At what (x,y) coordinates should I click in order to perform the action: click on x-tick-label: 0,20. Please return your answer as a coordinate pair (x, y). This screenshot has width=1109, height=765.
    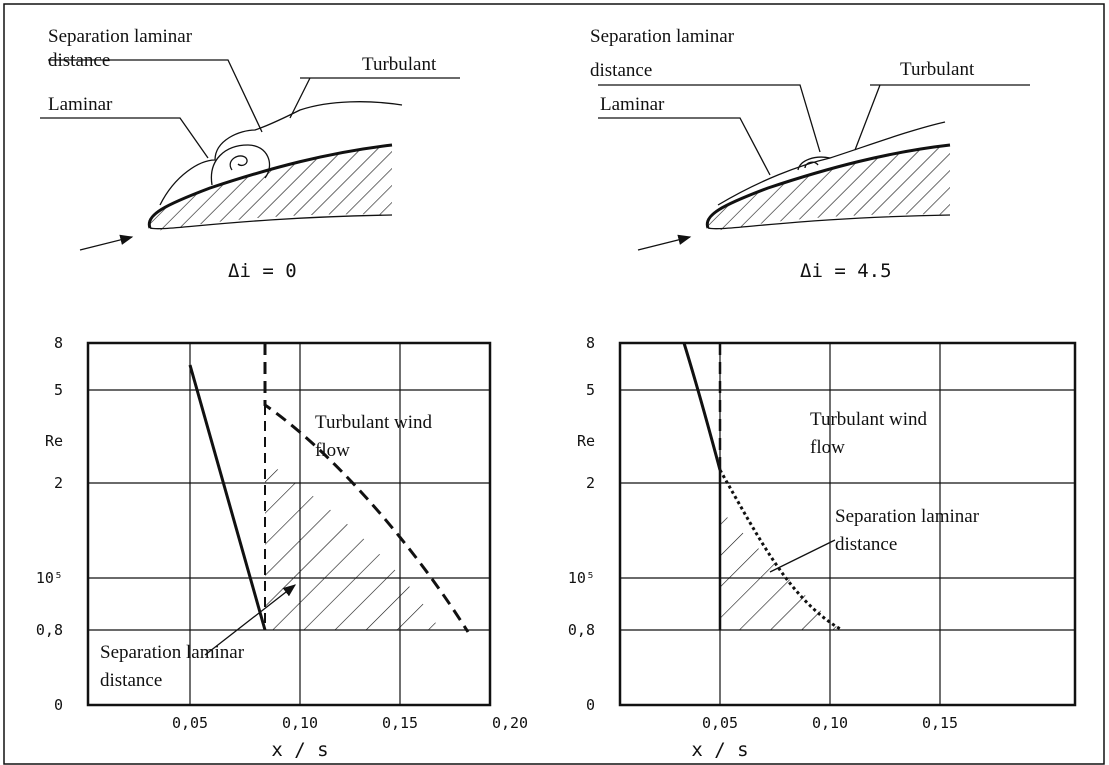
    Looking at the image, I should click on (510, 723).